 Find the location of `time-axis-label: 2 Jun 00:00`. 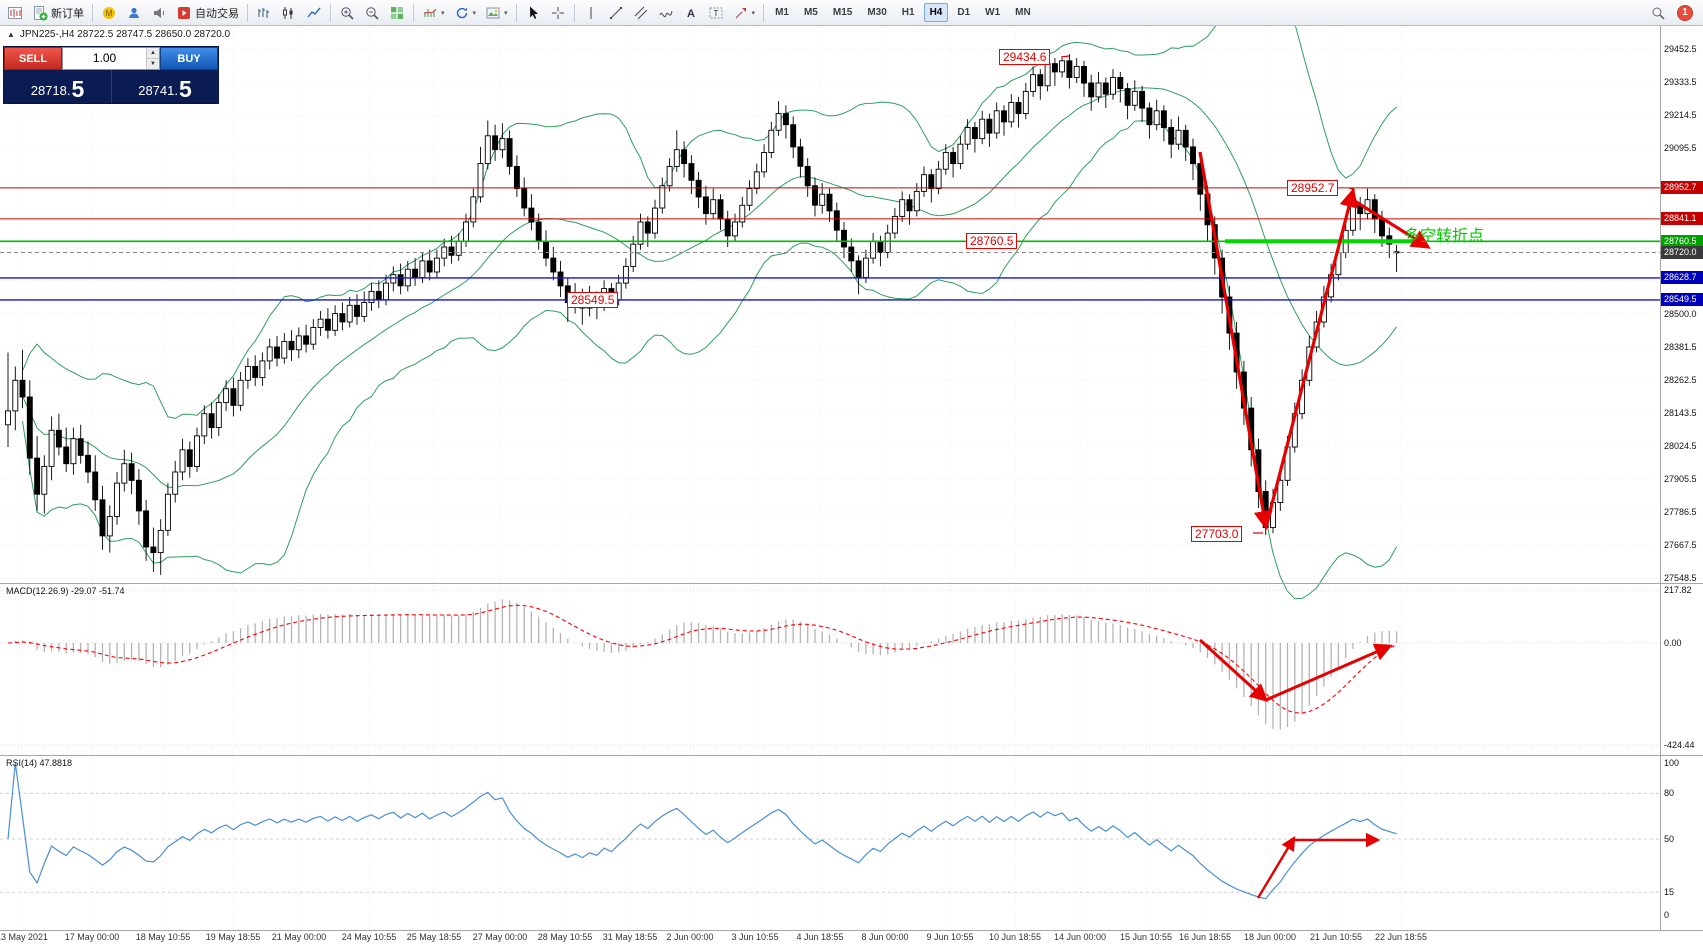

time-axis-label: 2 Jun 00:00 is located at coordinates (690, 937).